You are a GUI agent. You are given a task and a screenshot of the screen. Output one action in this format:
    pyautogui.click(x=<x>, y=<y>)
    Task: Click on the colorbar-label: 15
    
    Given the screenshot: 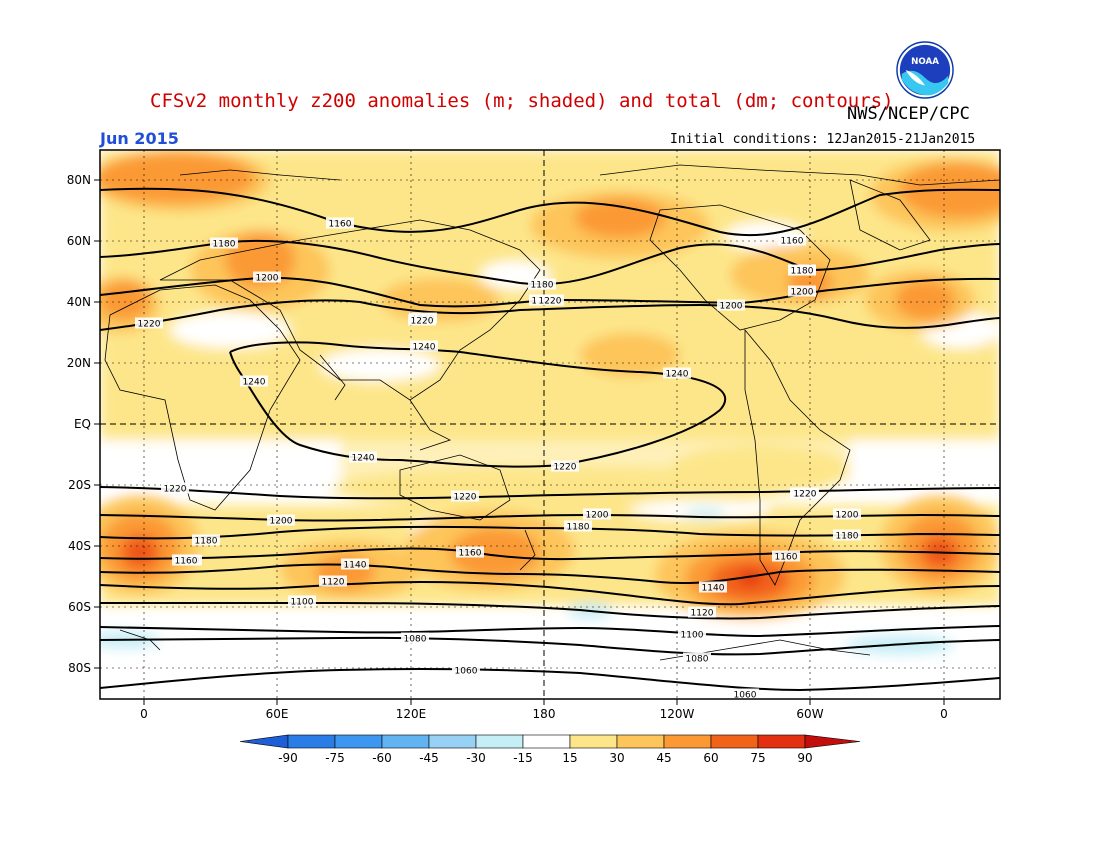 What is the action you would take?
    pyautogui.click(x=569, y=758)
    